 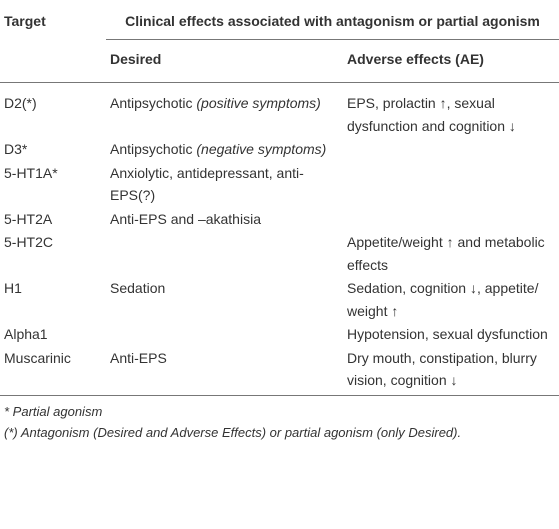 I want to click on desired-cell: Antipsychotic (negative symptoms), so click(x=224, y=150).